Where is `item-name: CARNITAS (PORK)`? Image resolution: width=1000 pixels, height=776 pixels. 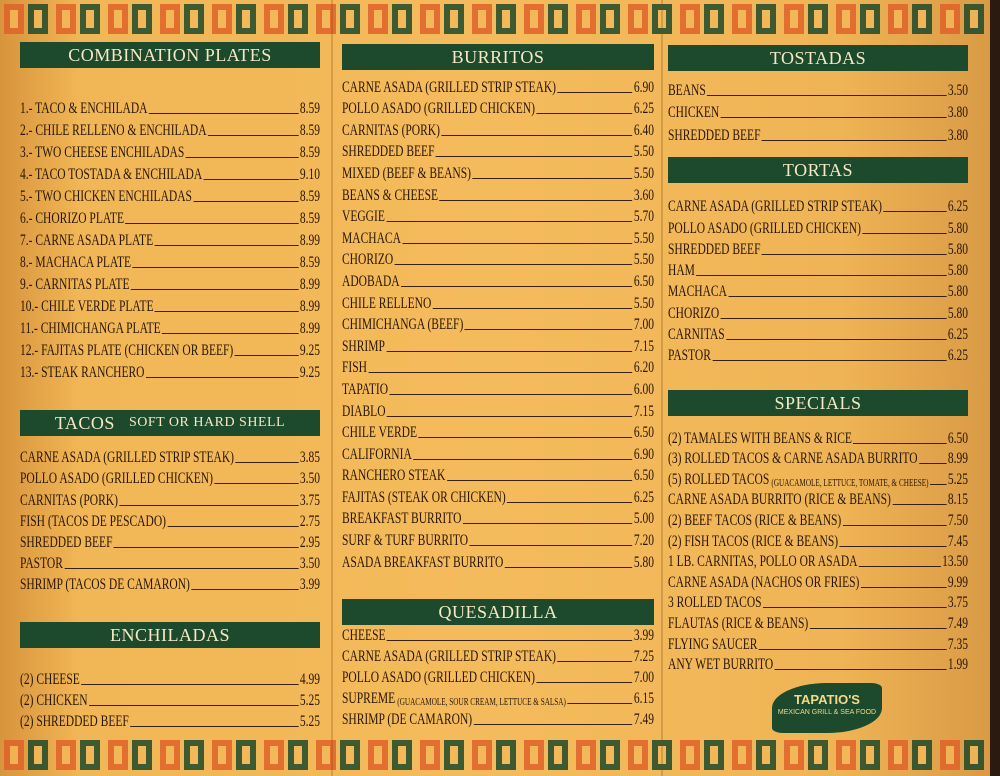 item-name: CARNITAS (PORK) is located at coordinates (391, 130).